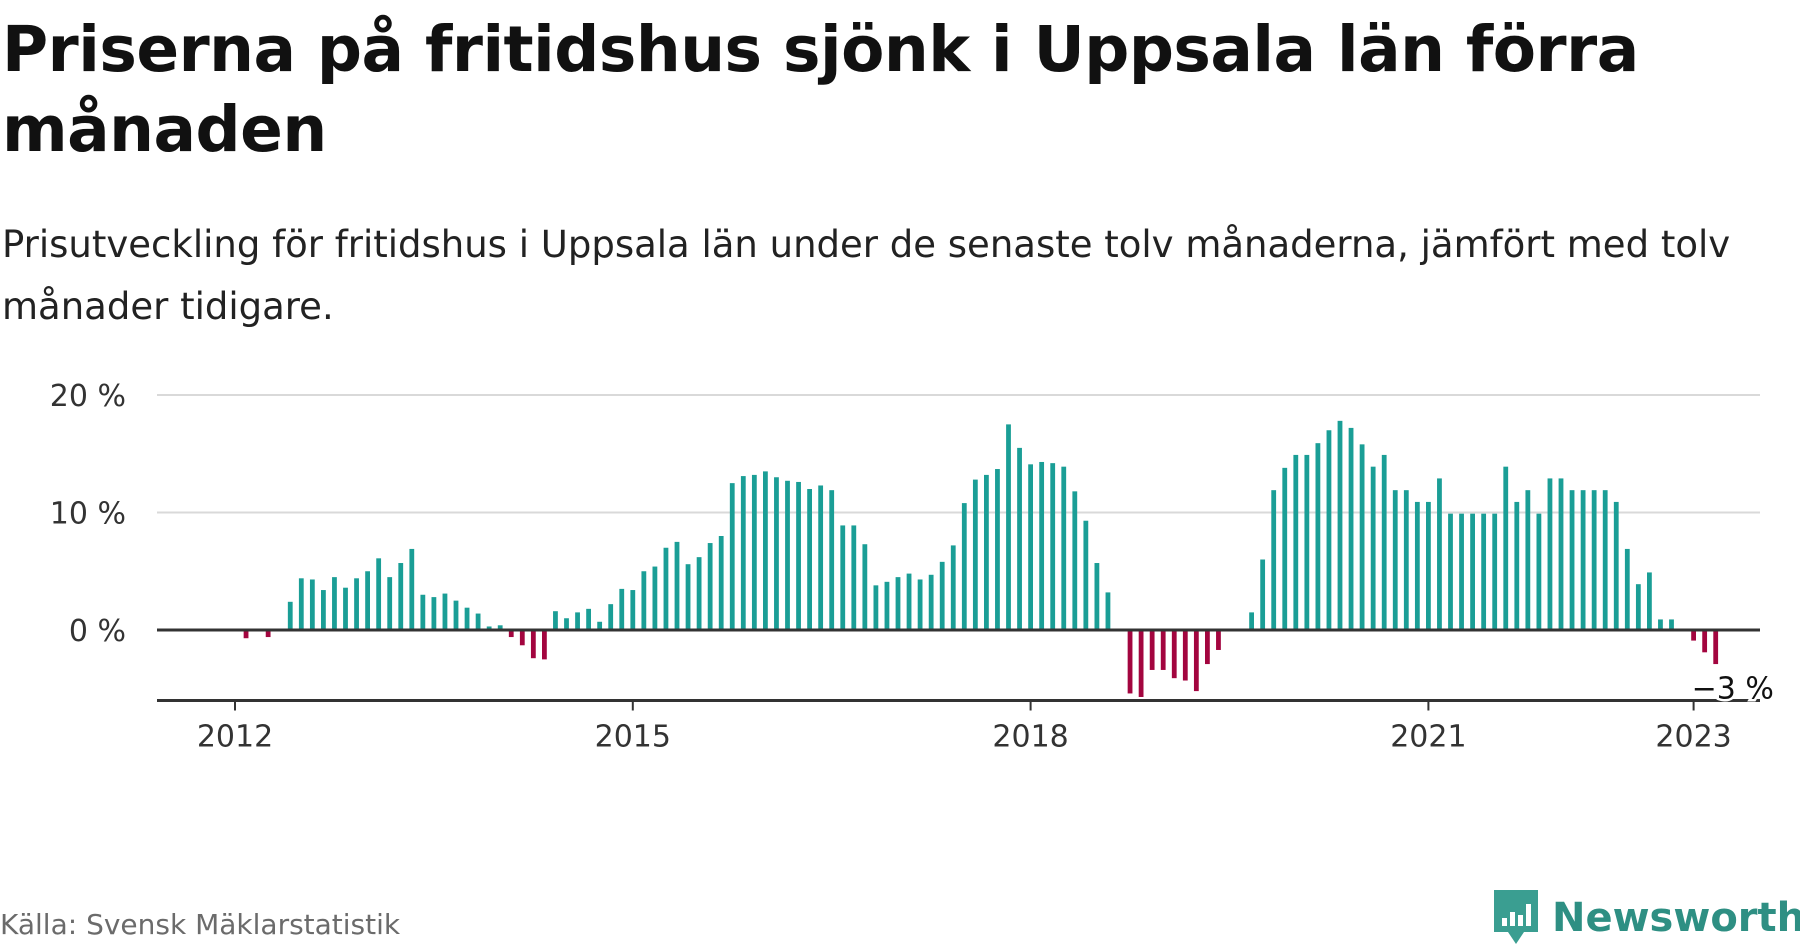 This screenshot has height=948, width=1800. Describe the element at coordinates (1030, 737) in the screenshot. I see `x-tick-label: 2018` at that location.